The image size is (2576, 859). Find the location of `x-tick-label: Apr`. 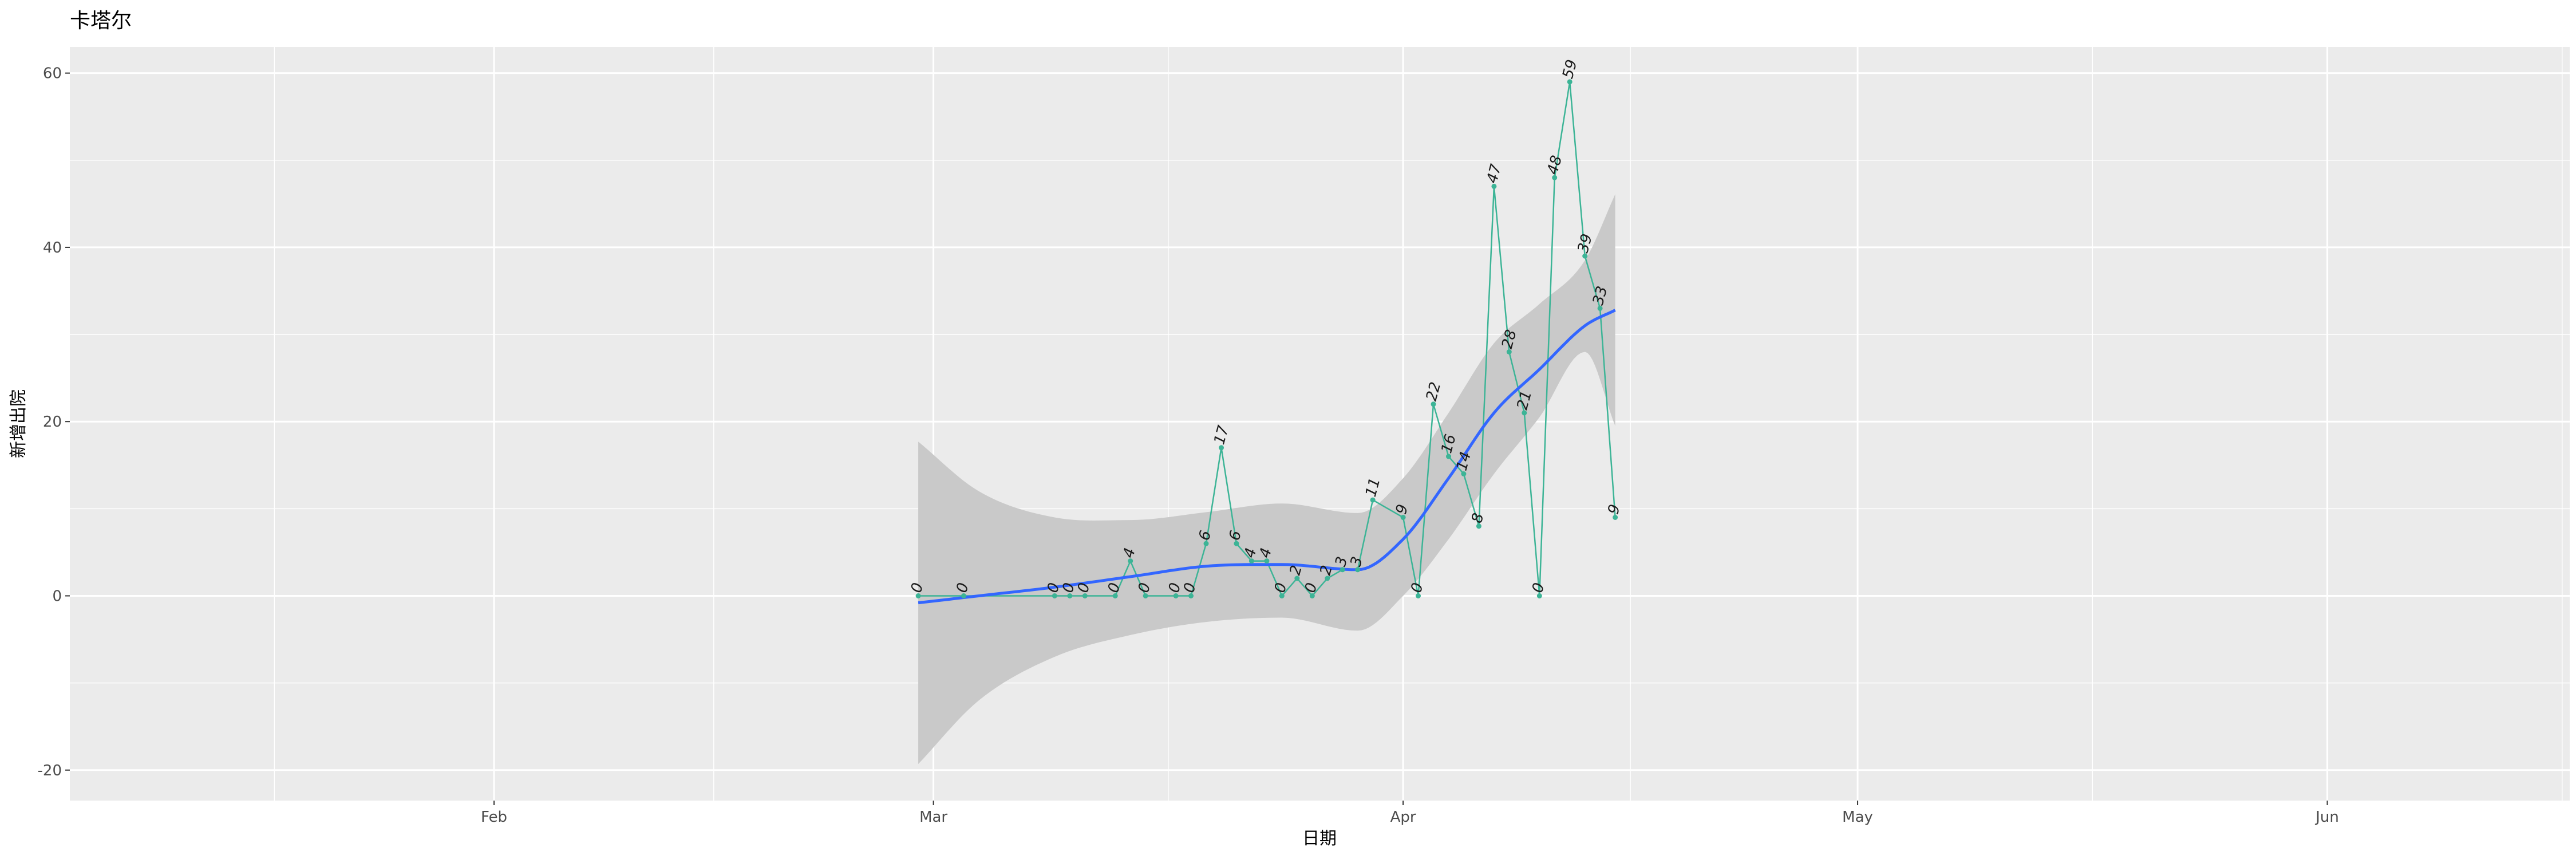

x-tick-label: Apr is located at coordinates (1403, 817).